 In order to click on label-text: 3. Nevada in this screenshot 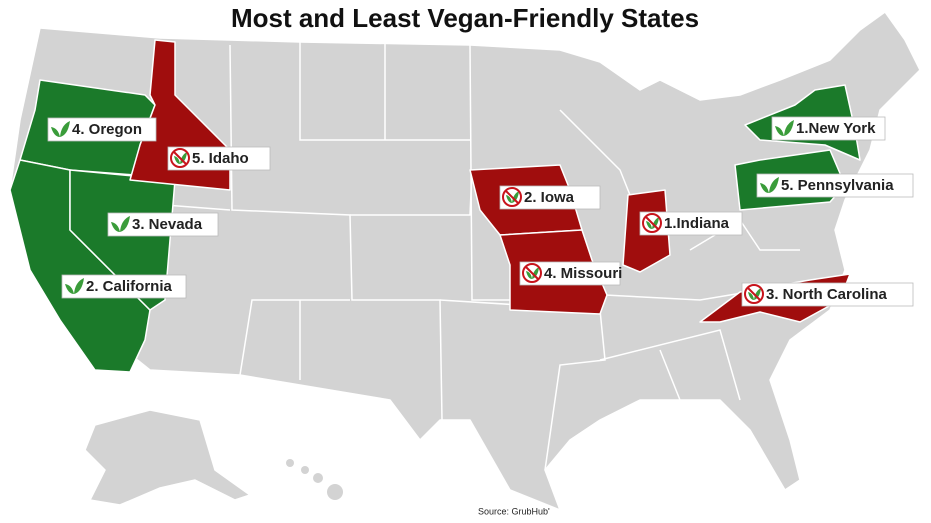, I will do `click(167, 224)`.